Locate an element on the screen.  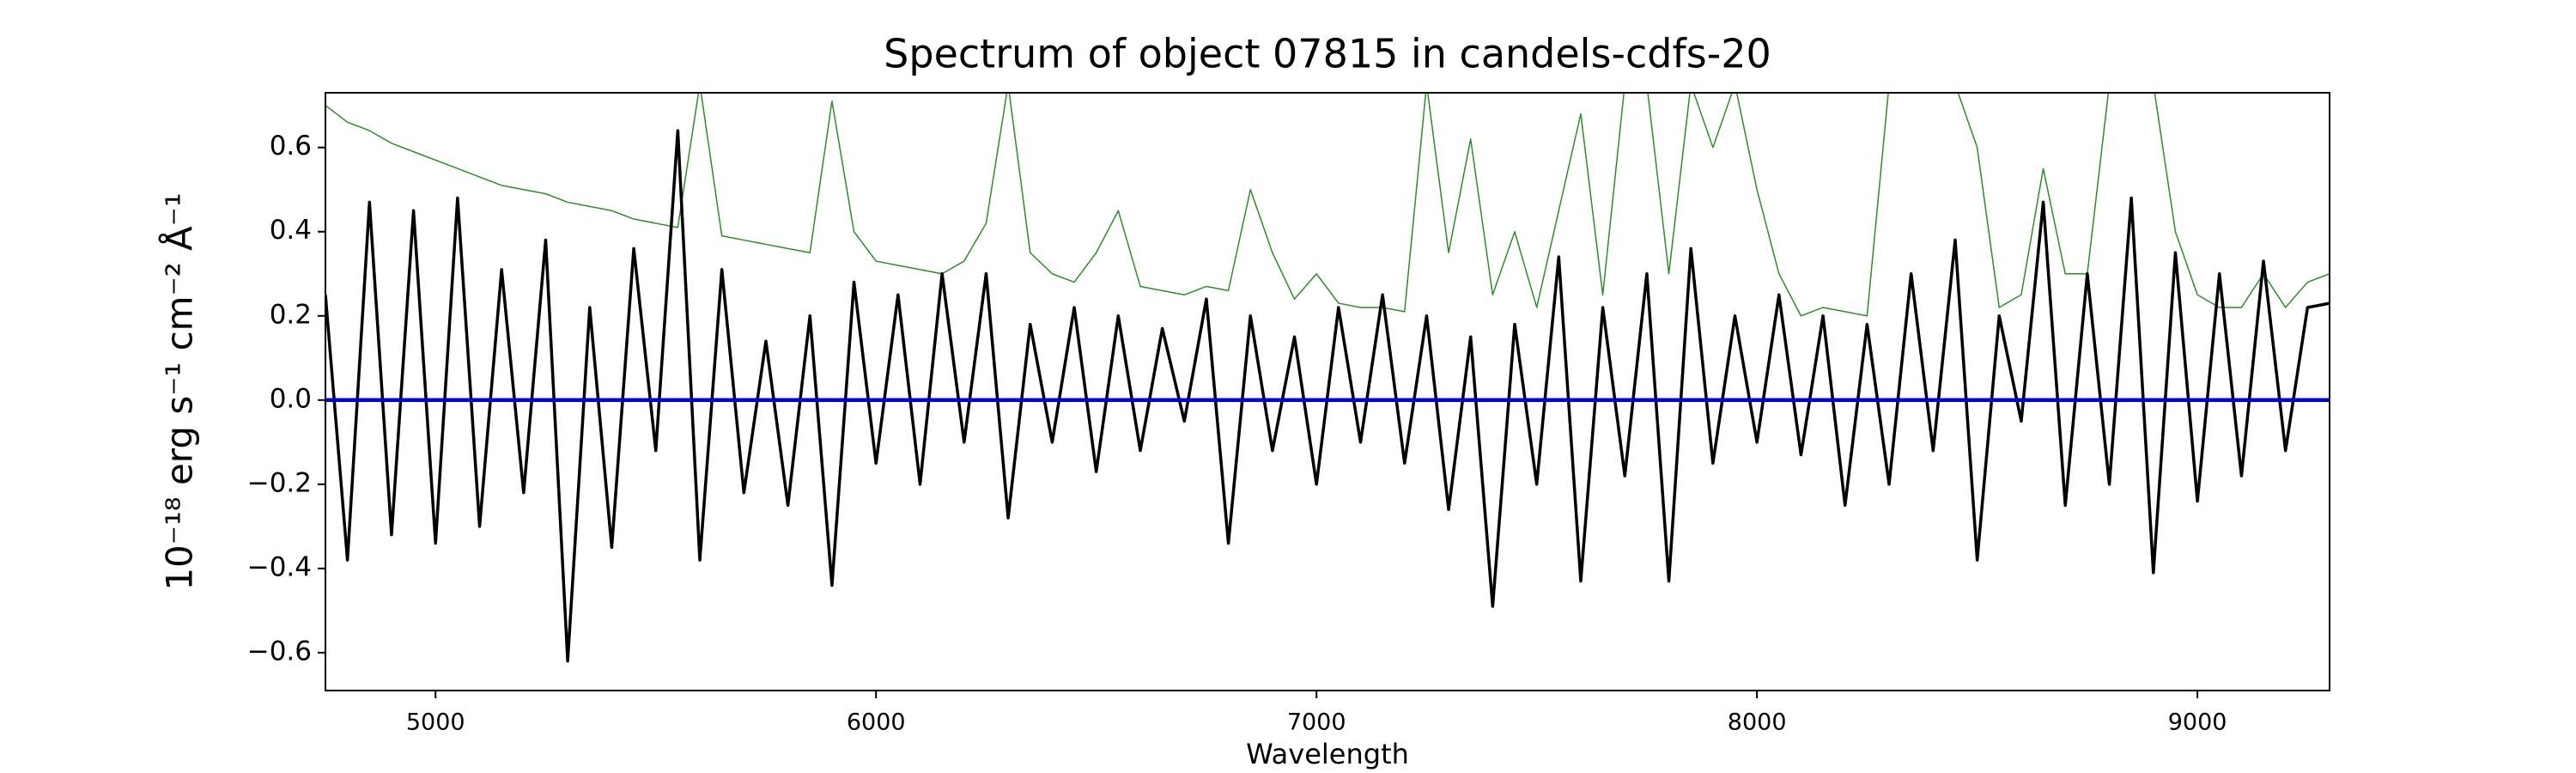
y-axis-label: 10⁻¹⁸ erg s⁻¹ cm⁻² Å⁻¹ is located at coordinates (180, 391).